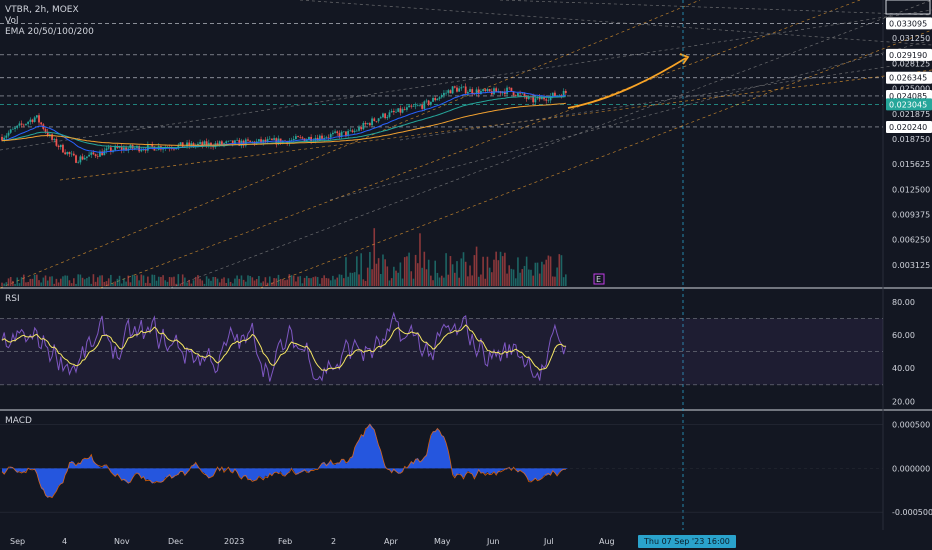 The height and width of the screenshot is (550, 932). Describe the element at coordinates (12, 21) in the screenshot. I see `vol-legend: Vol` at that location.